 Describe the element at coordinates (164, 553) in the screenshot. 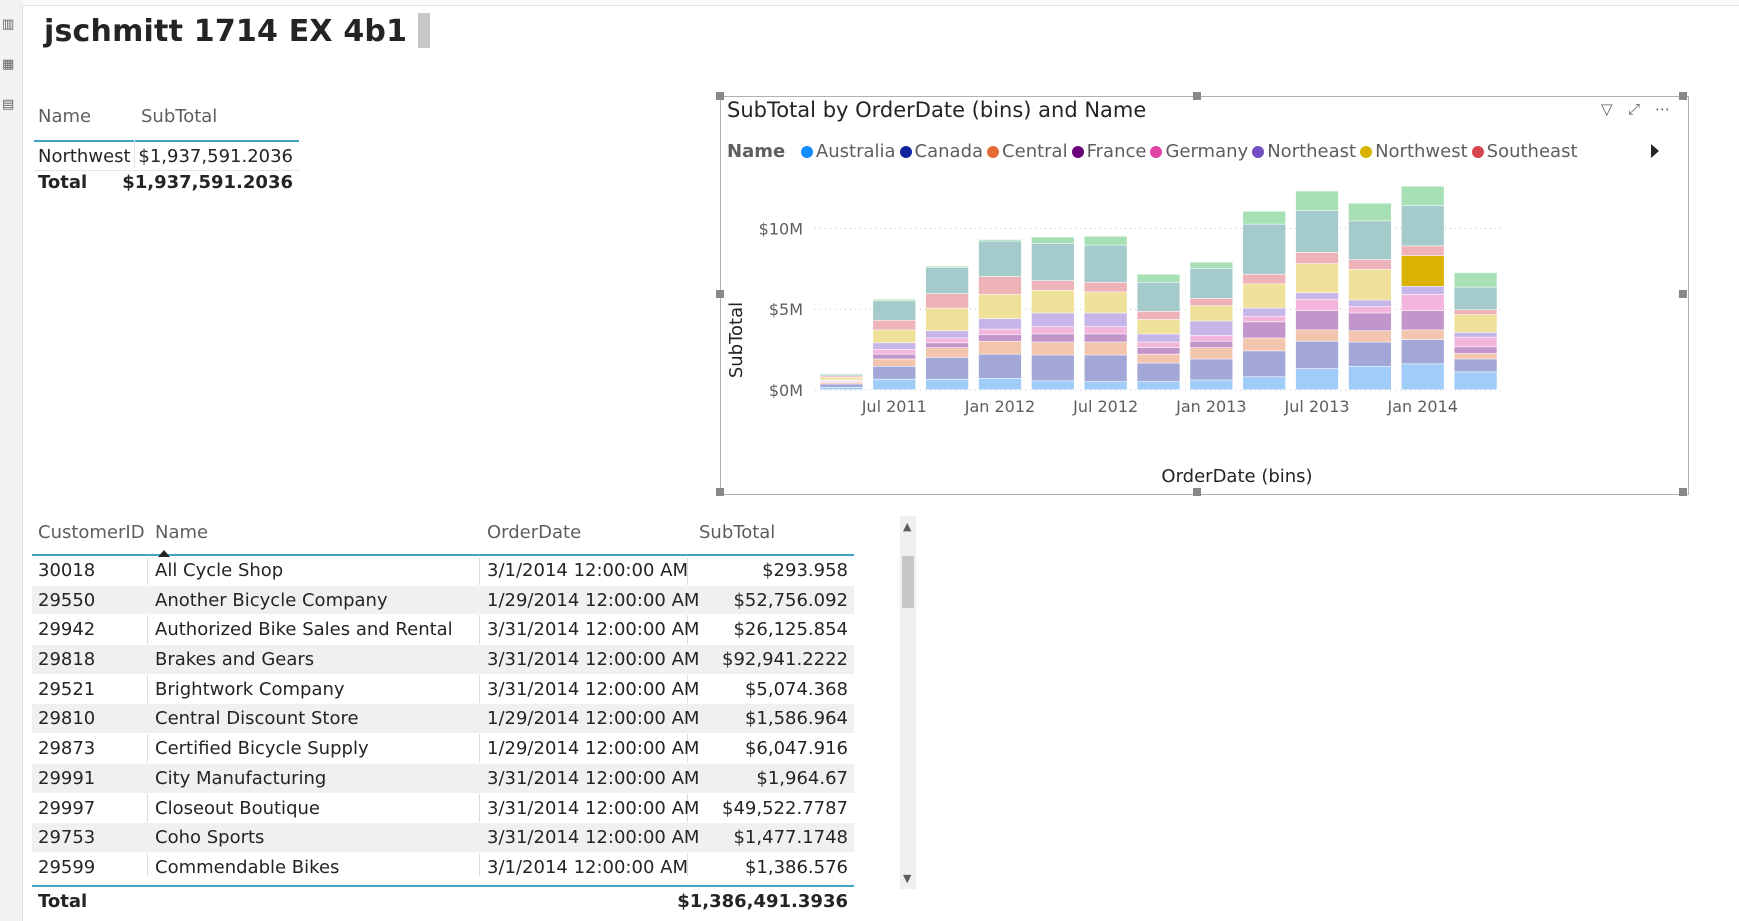

I see `sort-ascending-icon` at that location.